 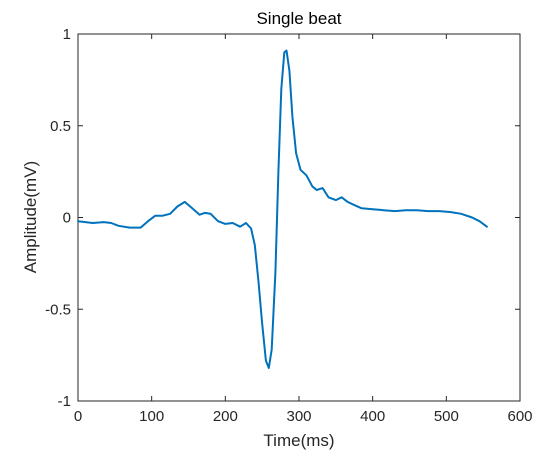 What do you see at coordinates (78, 416) in the screenshot?
I see `x-tick-label: 0` at bounding box center [78, 416].